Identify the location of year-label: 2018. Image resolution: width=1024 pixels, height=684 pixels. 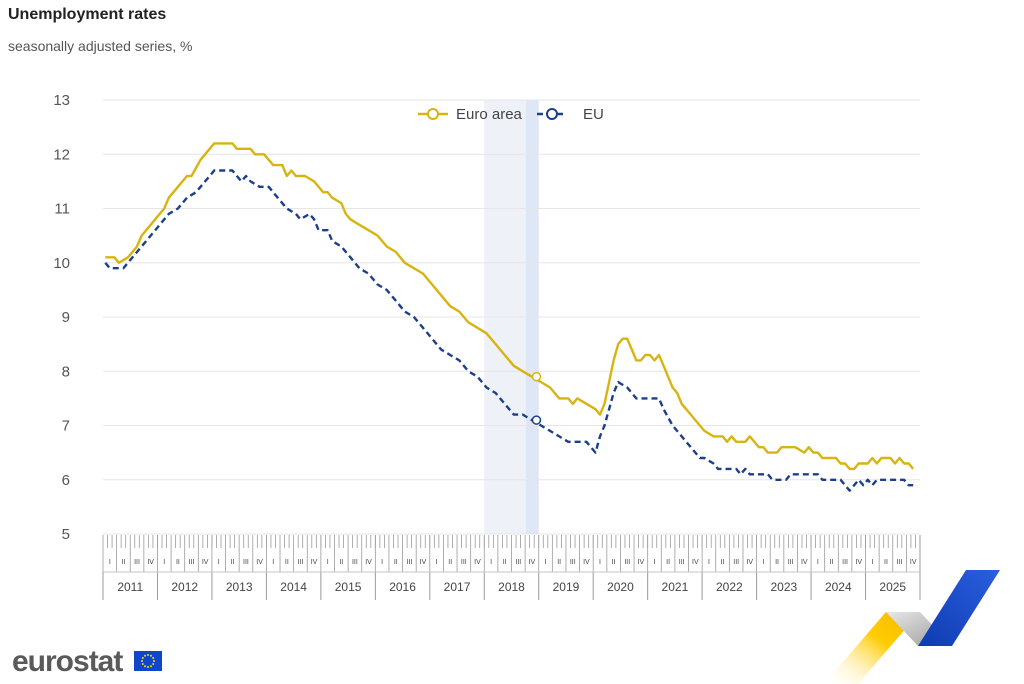
(511, 587).